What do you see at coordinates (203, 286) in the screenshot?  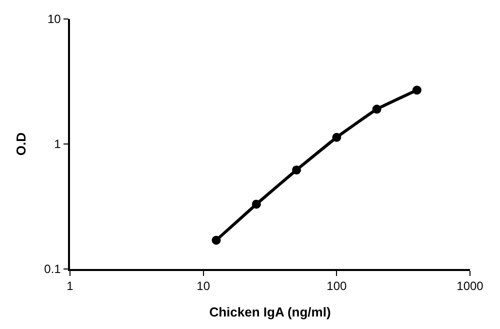 I see `x-tick-label: 10` at bounding box center [203, 286].